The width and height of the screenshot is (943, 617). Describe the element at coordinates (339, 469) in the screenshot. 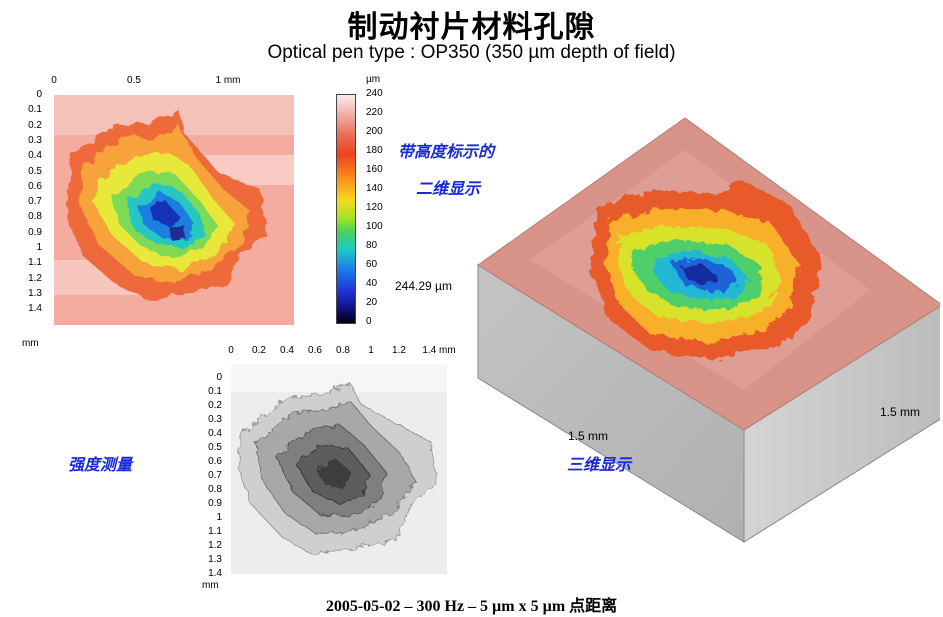

I see `intensity-image` at that location.